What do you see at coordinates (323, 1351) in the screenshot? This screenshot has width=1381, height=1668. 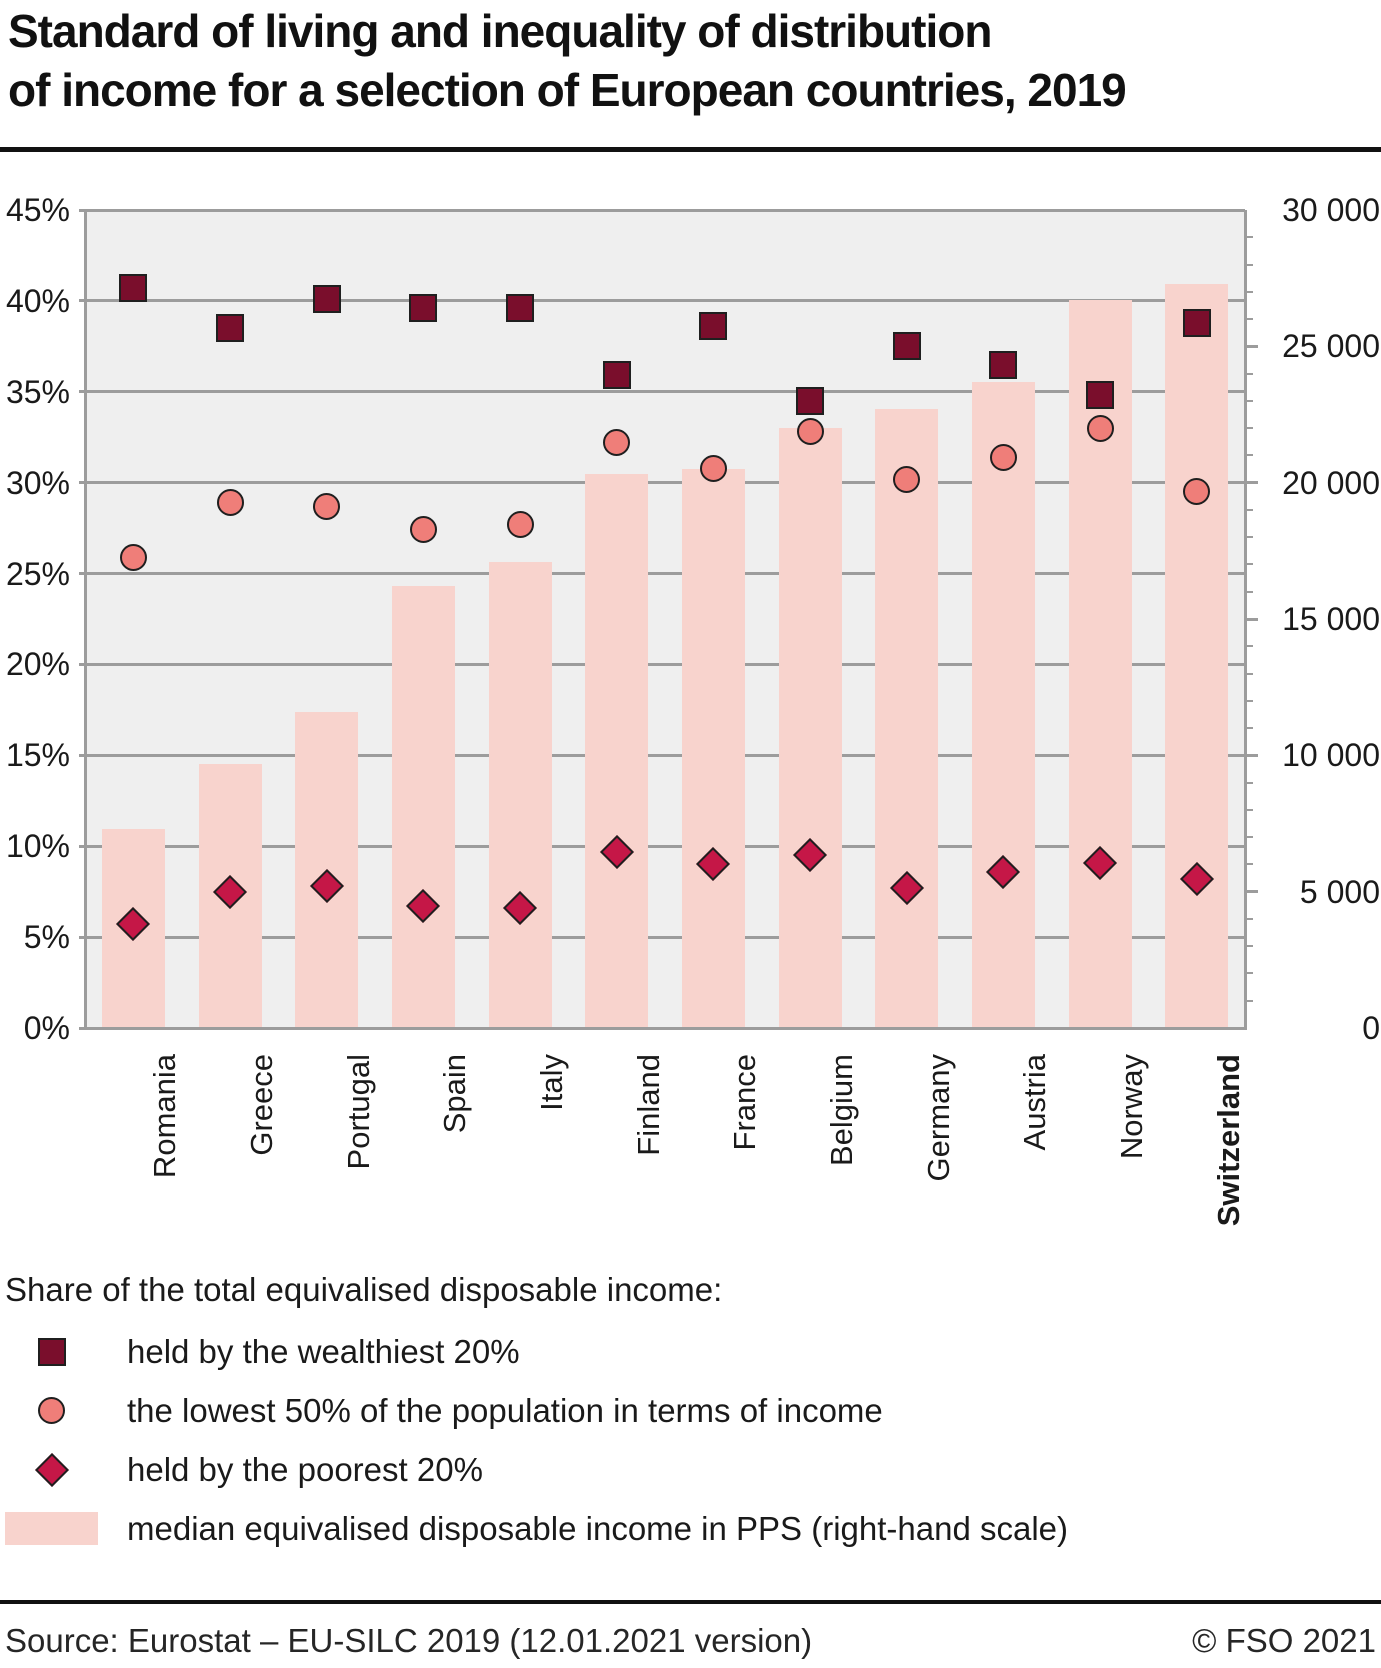 I see `legend-label-wealthiest: held by the wealthiest 20%` at bounding box center [323, 1351].